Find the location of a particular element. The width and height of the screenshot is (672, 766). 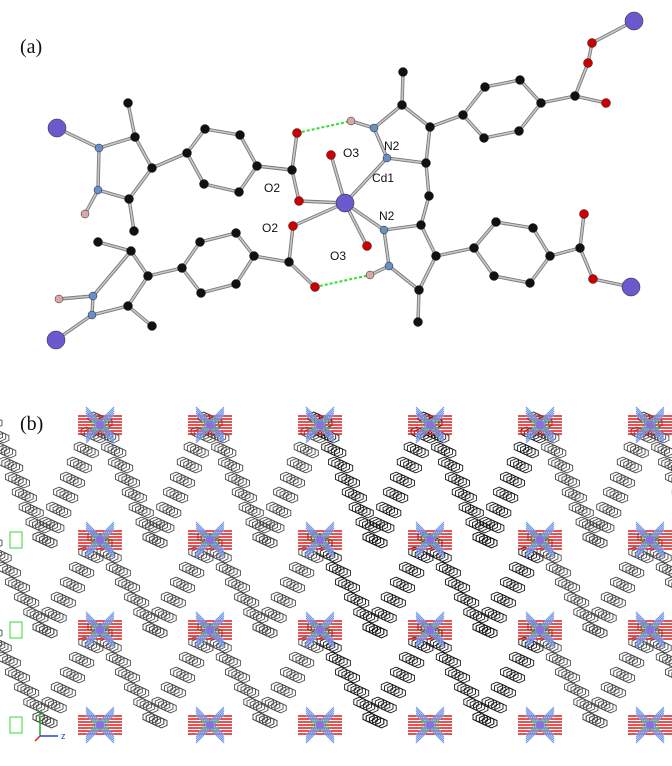

bond-highlight-NR2b-NB2 is located at coordinates (386, 248).